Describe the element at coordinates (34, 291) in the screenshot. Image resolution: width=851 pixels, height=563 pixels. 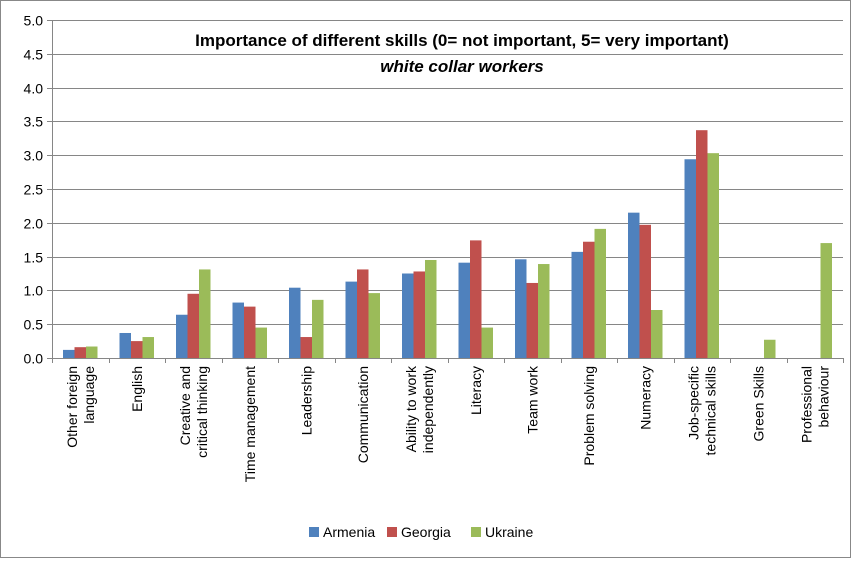
I see `y-tick-label: 1.0` at that location.